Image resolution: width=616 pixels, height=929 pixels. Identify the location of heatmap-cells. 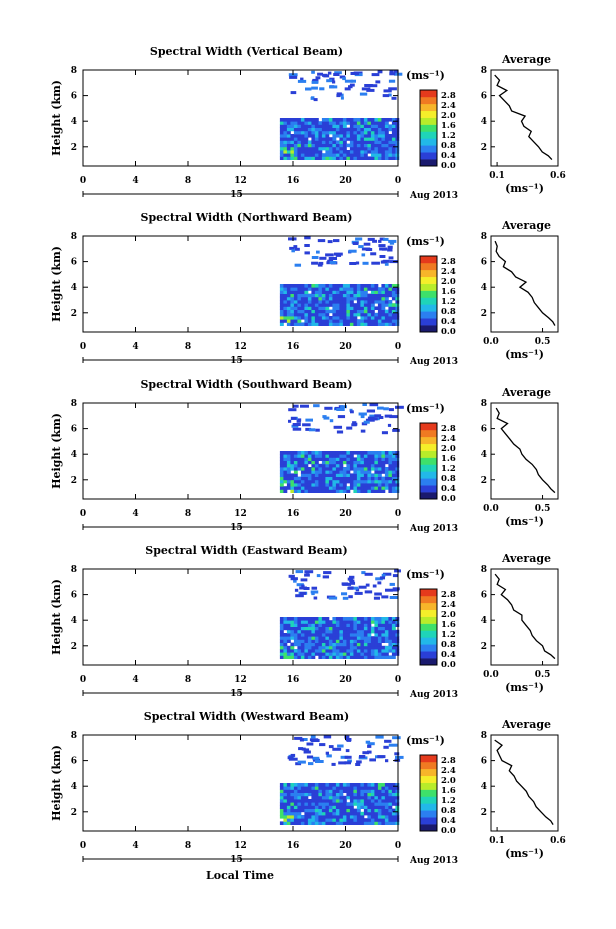
(340, 614).